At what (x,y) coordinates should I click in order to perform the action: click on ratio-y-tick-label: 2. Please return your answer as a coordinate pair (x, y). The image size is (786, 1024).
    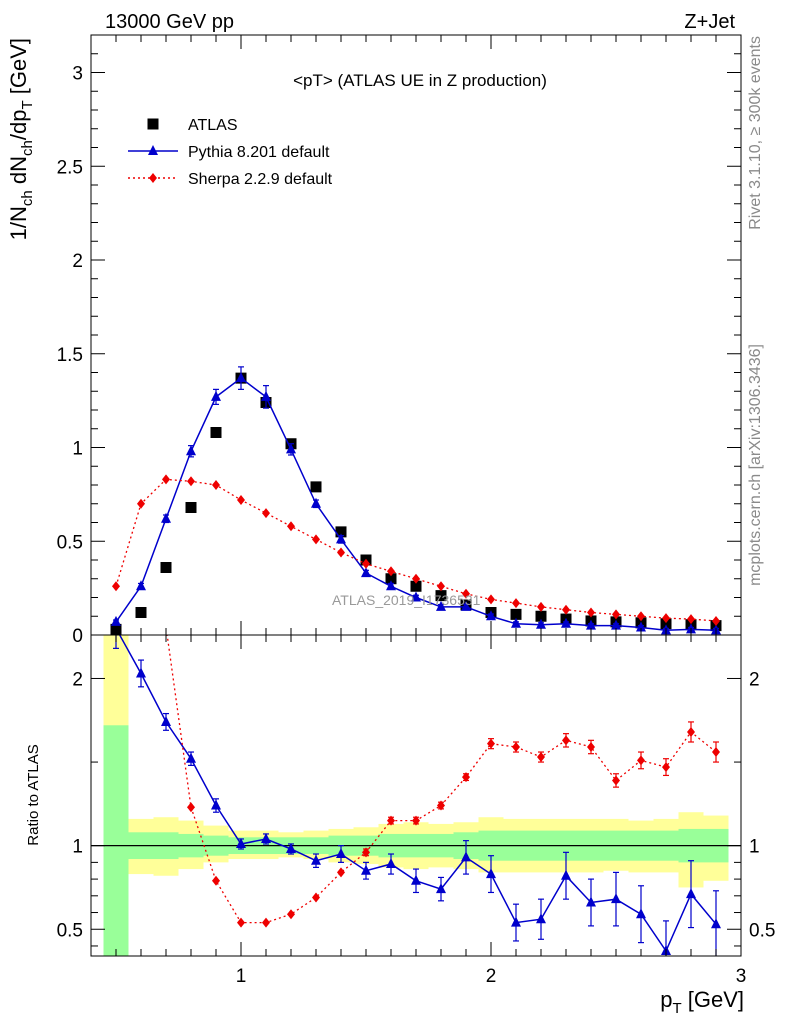
    Looking at the image, I should click on (77, 679).